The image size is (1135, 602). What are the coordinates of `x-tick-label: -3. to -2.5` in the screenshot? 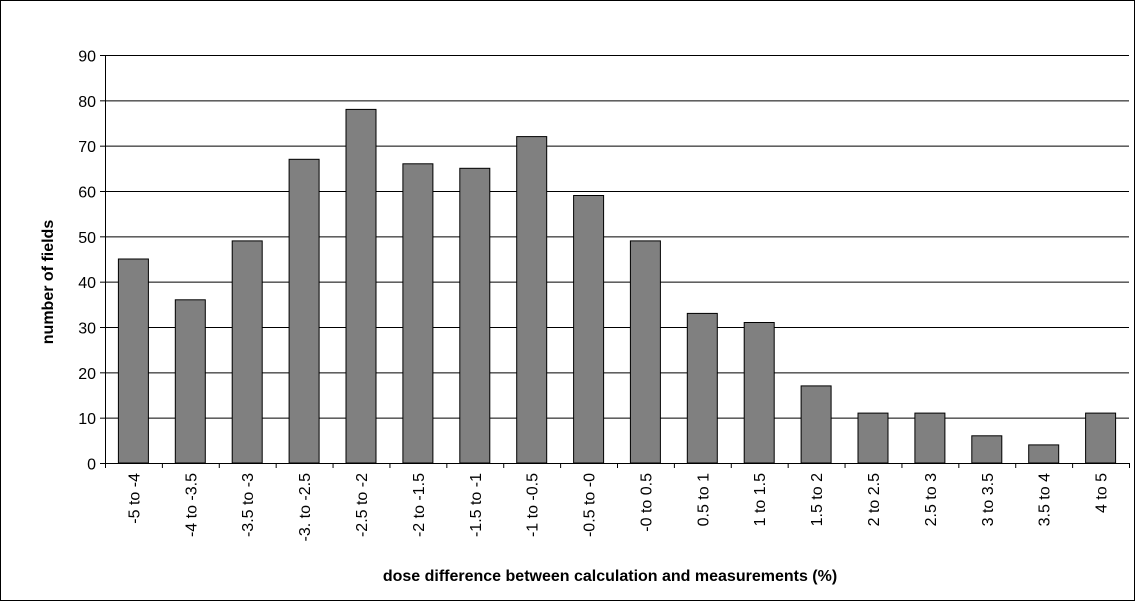 It's located at (305, 507).